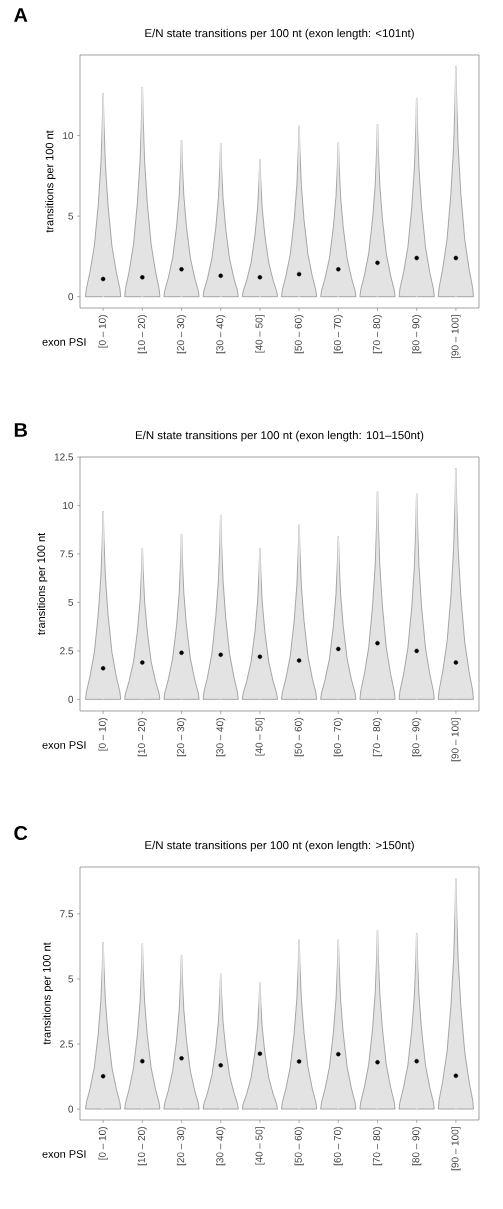 This screenshot has width=503, height=1209. What do you see at coordinates (64, 457) in the screenshot?
I see `y-tick-label: 12.5` at bounding box center [64, 457].